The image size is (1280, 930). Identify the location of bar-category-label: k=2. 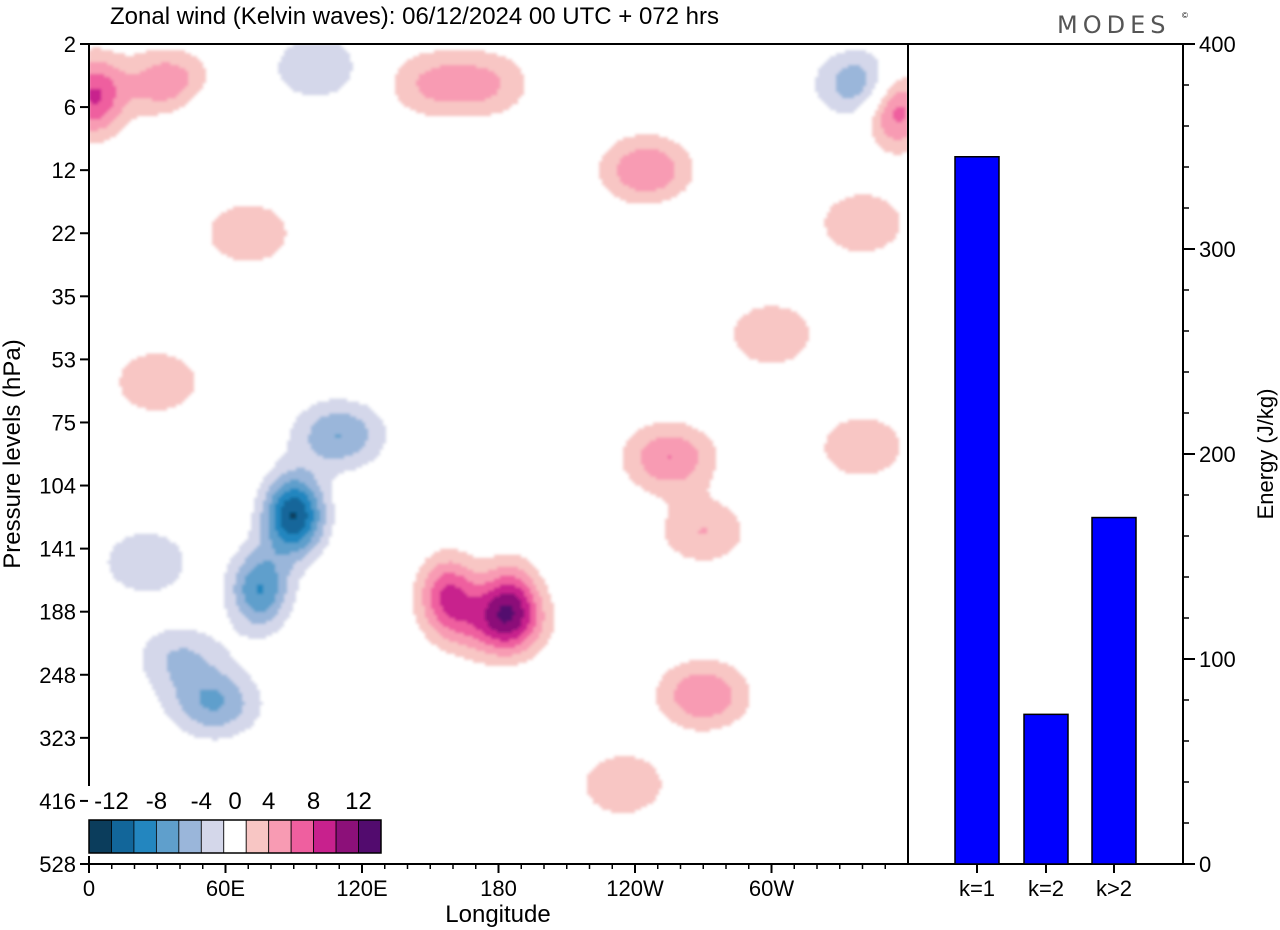
(1046, 888).